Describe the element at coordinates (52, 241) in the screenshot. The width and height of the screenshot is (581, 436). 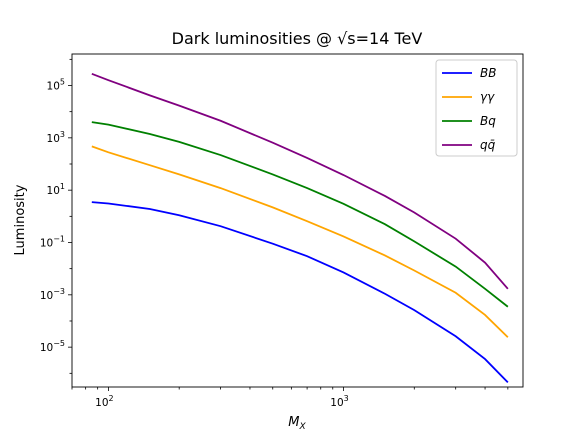
I see `y-tick-label: 10⁻¹` at that location.